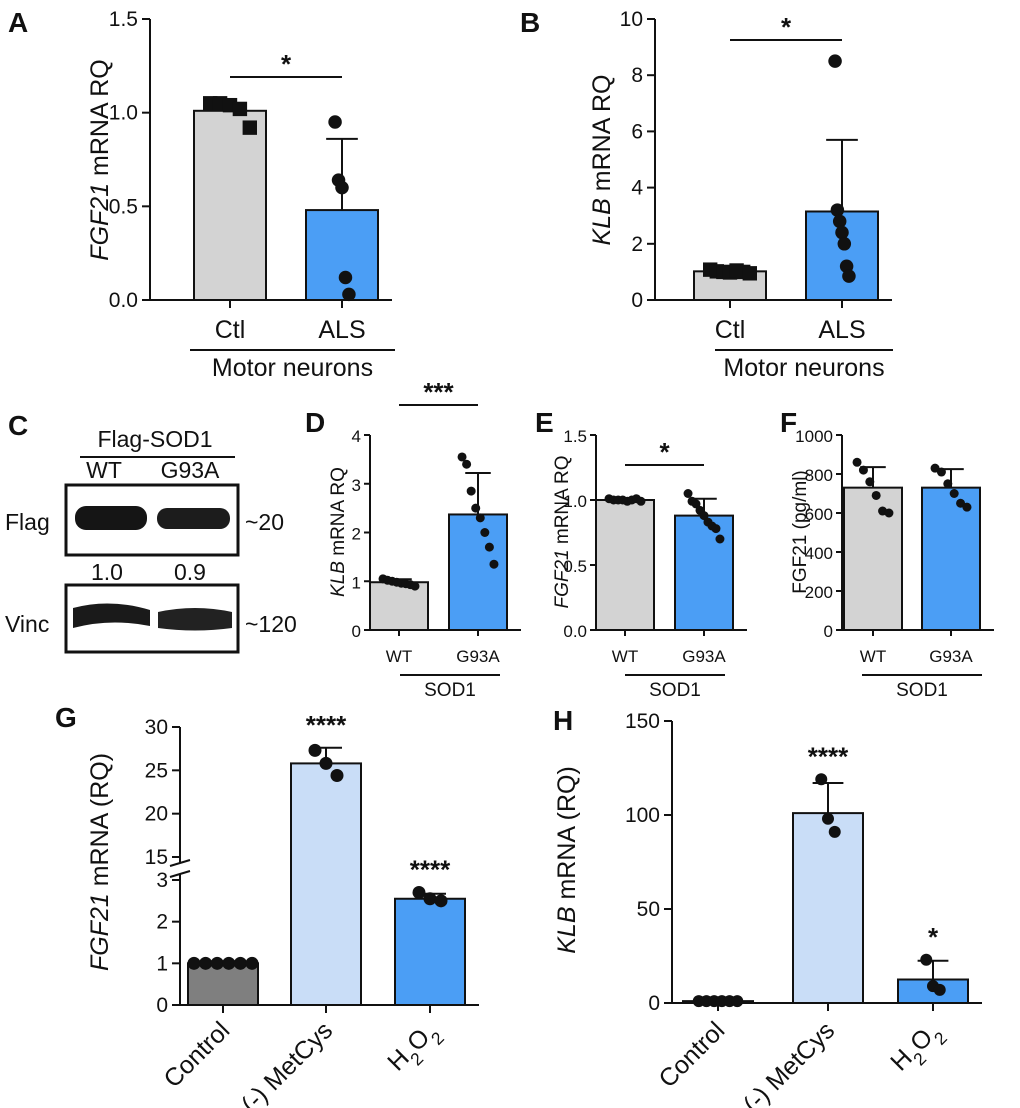 The height and width of the screenshot is (1108, 1020). Describe the element at coordinates (450, 690) in the screenshot. I see `group-label-D: SOD1` at that location.